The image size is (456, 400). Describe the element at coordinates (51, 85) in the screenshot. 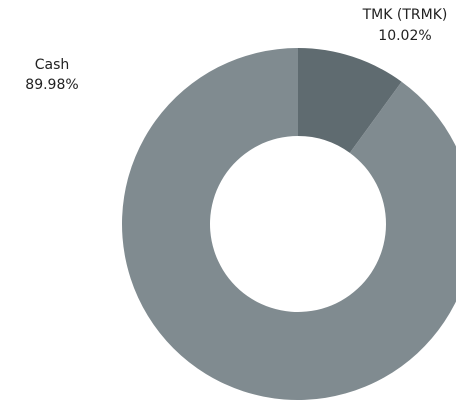

I see `slice-value-label: 89.98%` at that location.